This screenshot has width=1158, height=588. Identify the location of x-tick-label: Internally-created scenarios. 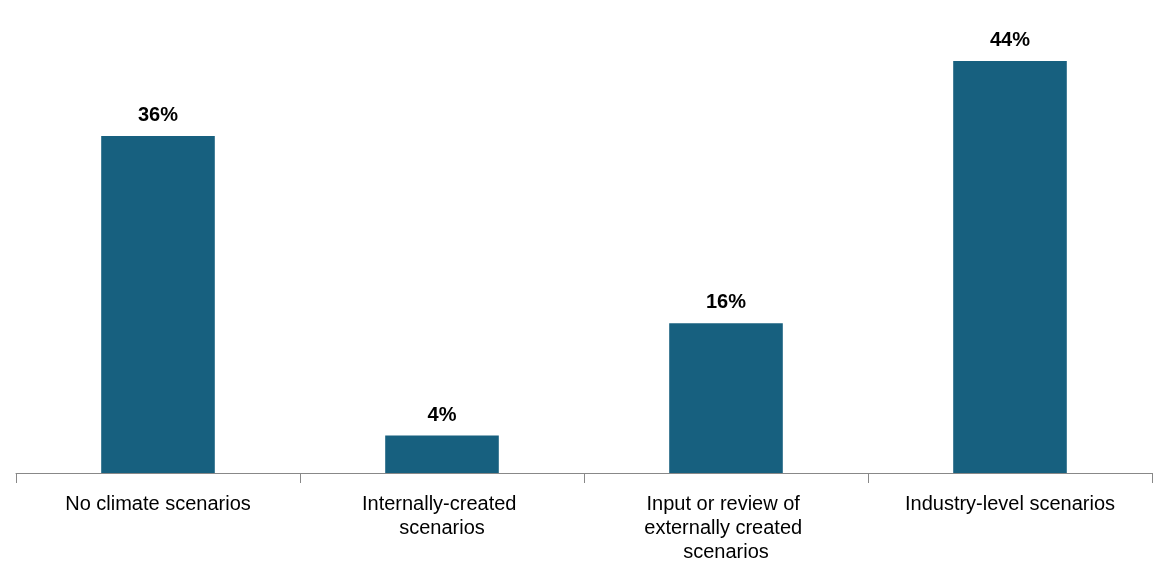
(442, 515).